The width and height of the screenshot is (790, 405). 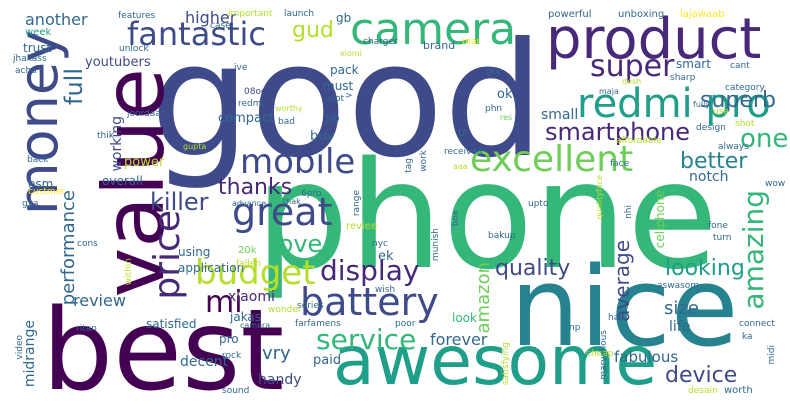 What do you see at coordinates (195, 146) in the screenshot?
I see `word: gupta` at bounding box center [195, 146].